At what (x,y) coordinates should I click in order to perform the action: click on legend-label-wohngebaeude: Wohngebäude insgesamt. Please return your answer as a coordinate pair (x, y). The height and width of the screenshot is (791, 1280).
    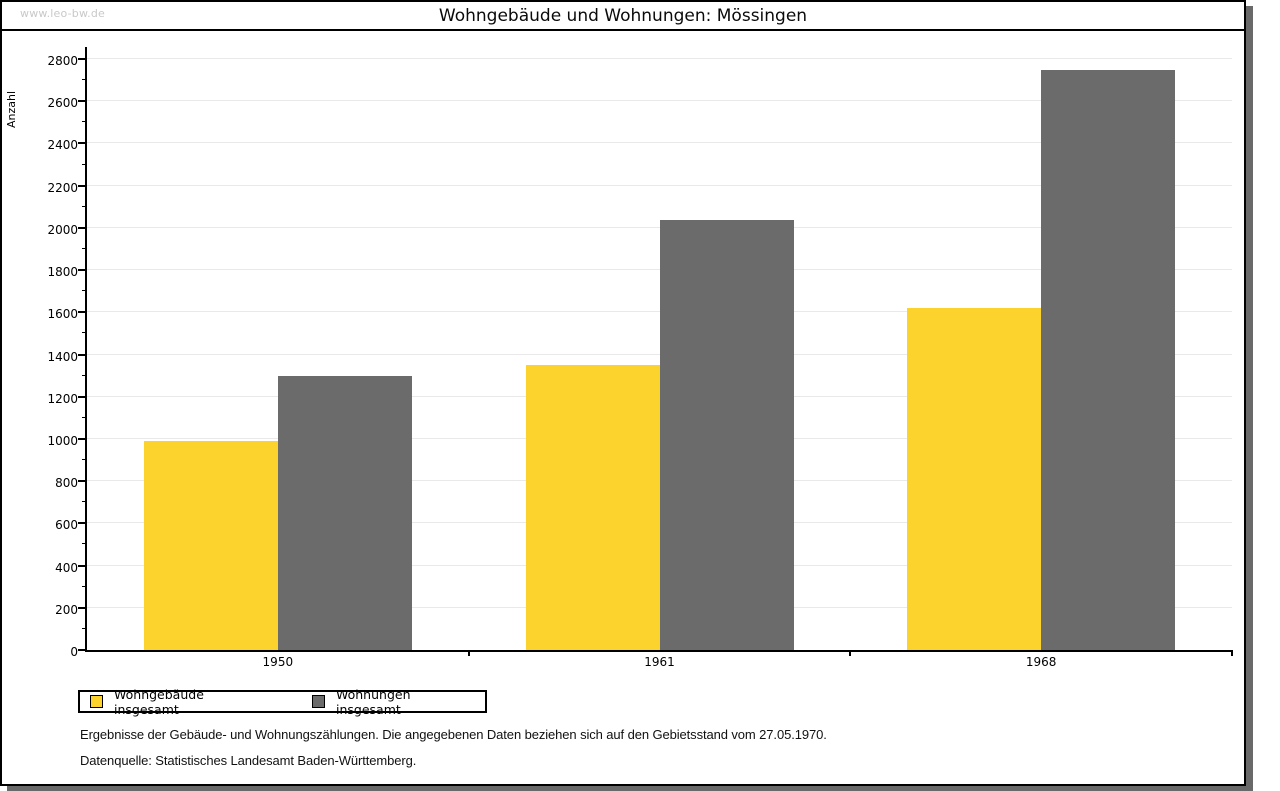
    Looking at the image, I should click on (159, 701).